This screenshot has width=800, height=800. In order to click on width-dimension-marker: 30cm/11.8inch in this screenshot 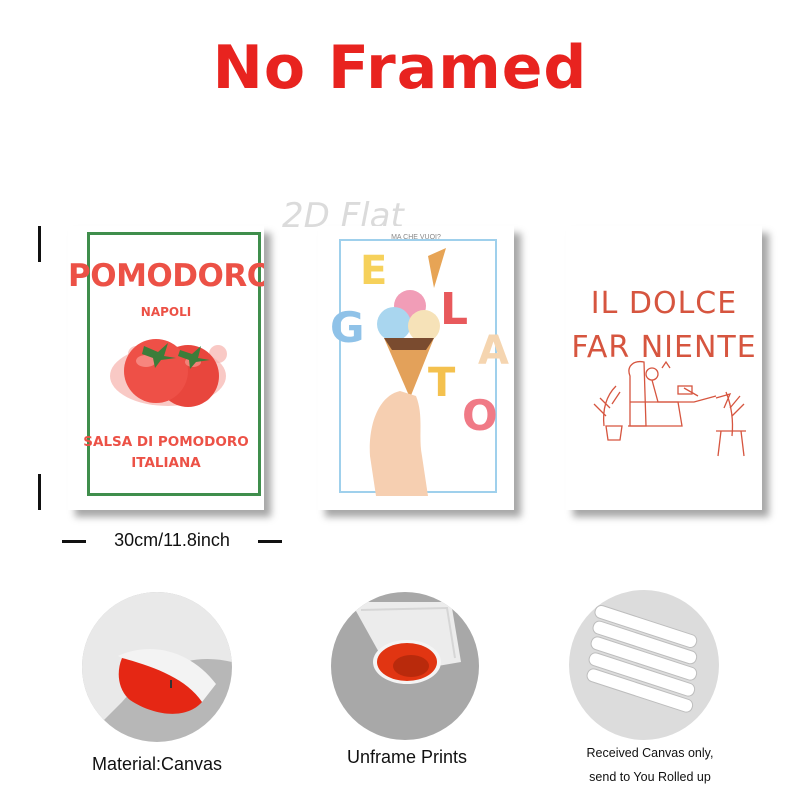, I will do `click(172, 541)`.